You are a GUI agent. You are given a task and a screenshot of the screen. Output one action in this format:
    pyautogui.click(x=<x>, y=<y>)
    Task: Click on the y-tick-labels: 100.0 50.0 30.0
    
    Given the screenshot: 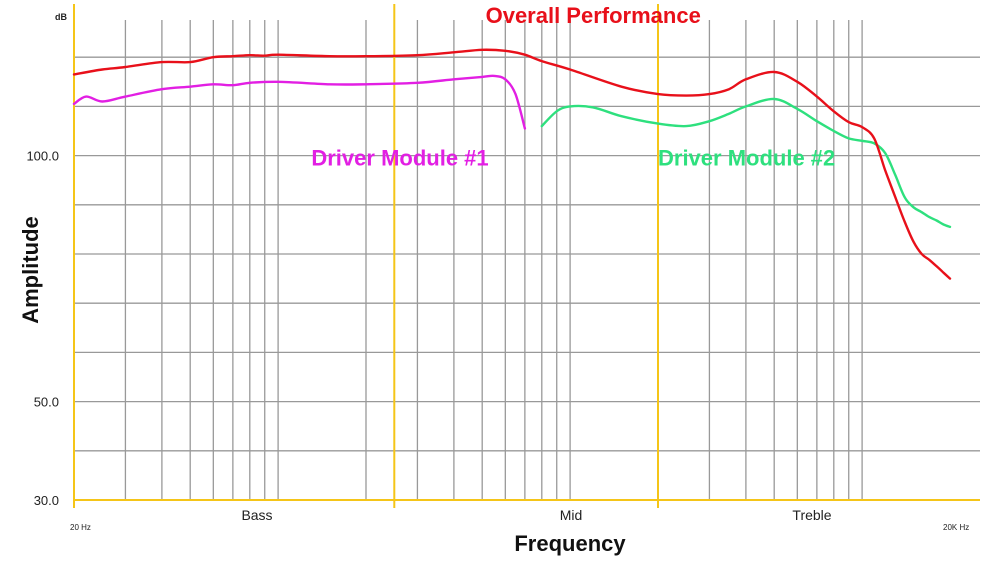 What is the action you would take?
    pyautogui.click(x=42, y=328)
    